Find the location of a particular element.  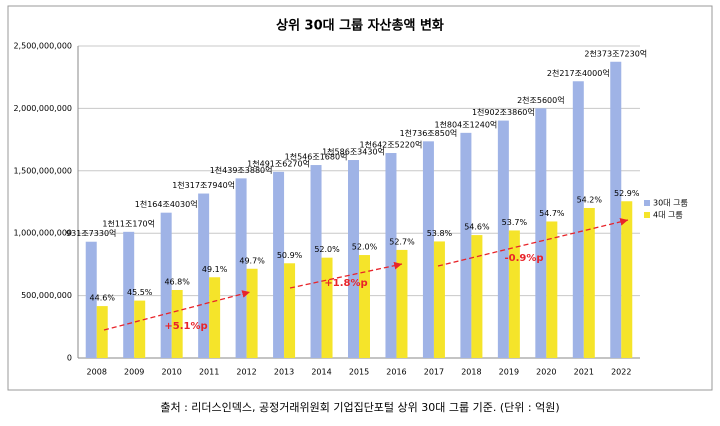

x-tick-label: 2009 is located at coordinates (134, 372).